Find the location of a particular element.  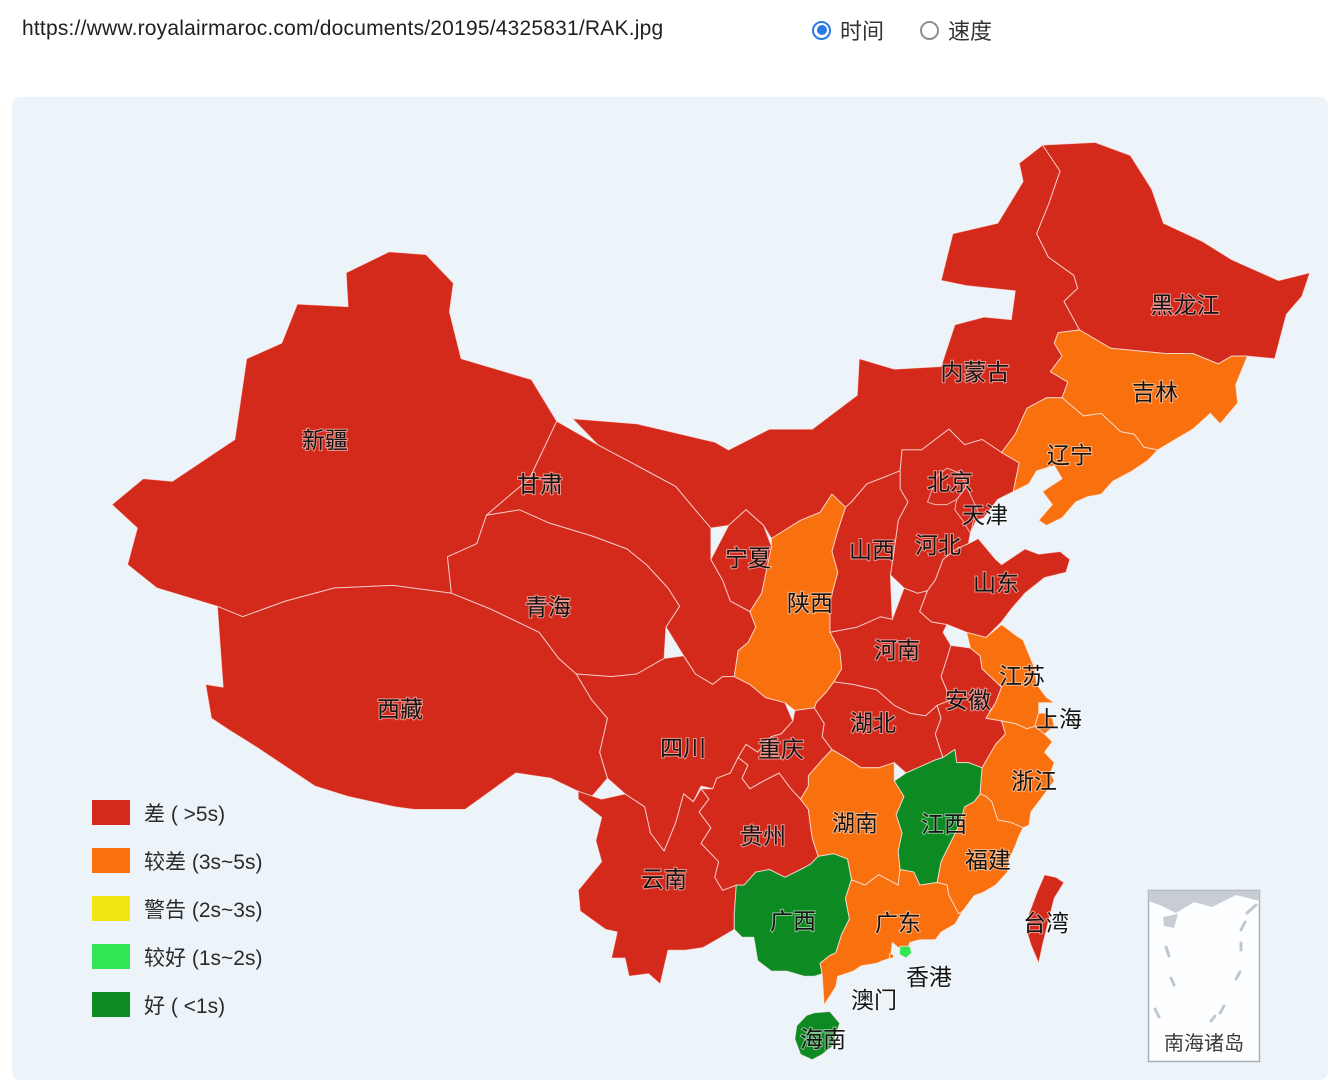

province-label-neimenggu: 内蒙古 is located at coordinates (975, 372).